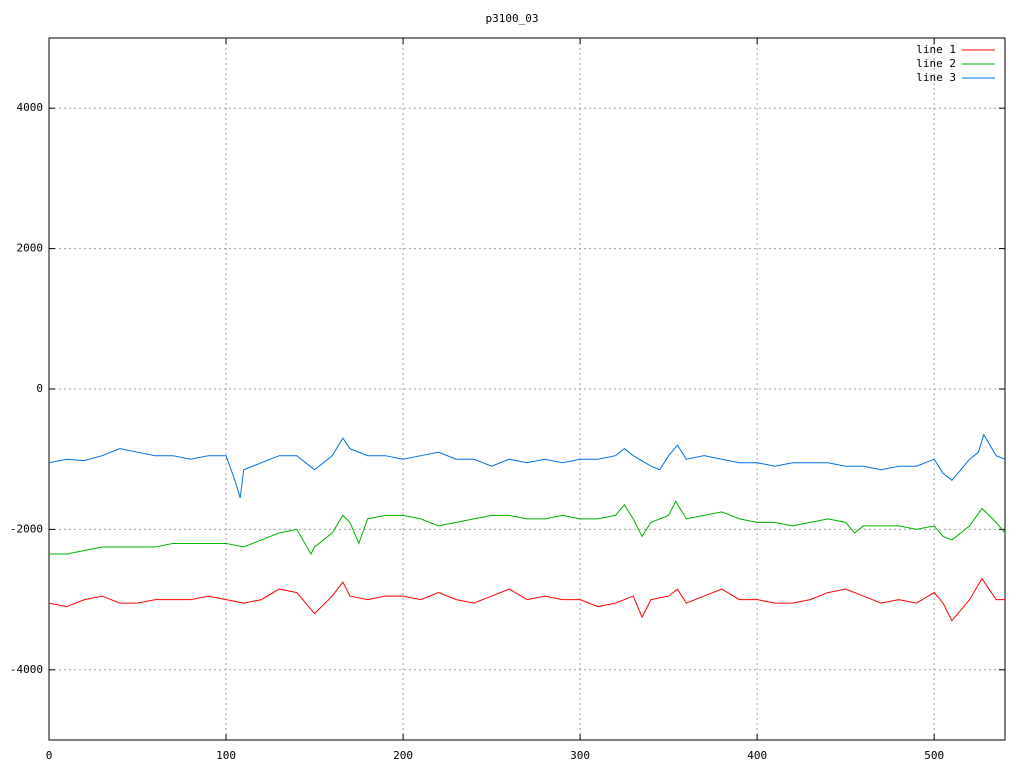 This screenshot has height=768, width=1024. I want to click on legend-label: line 1, so click(936, 49).